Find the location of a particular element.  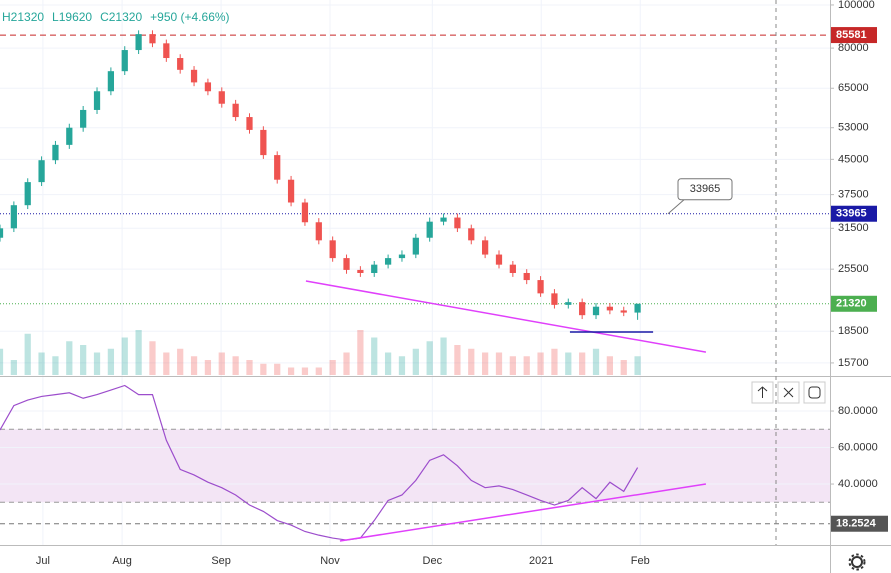

settings-button is located at coordinates (857, 562).